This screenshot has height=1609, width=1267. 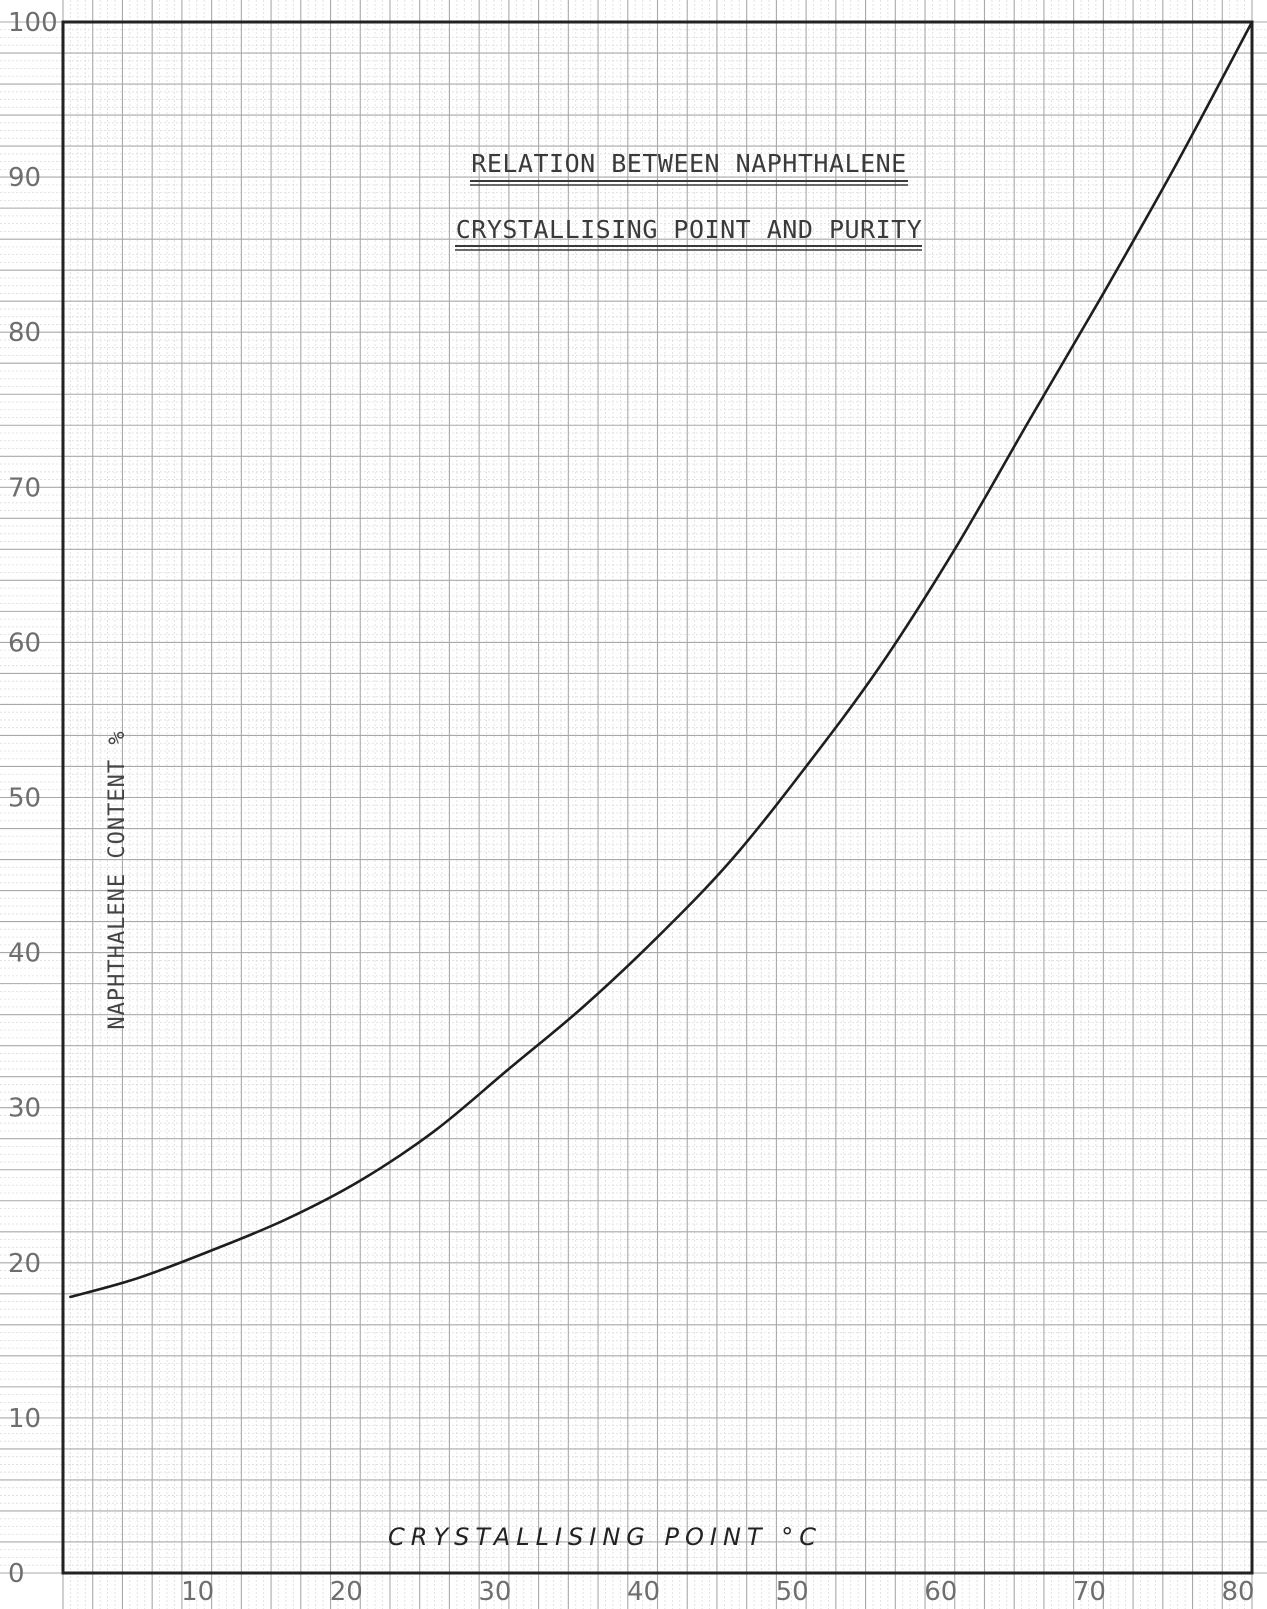 I want to click on y-axis-label: NAPHTHALENE CONTENT %, so click(x=117, y=879).